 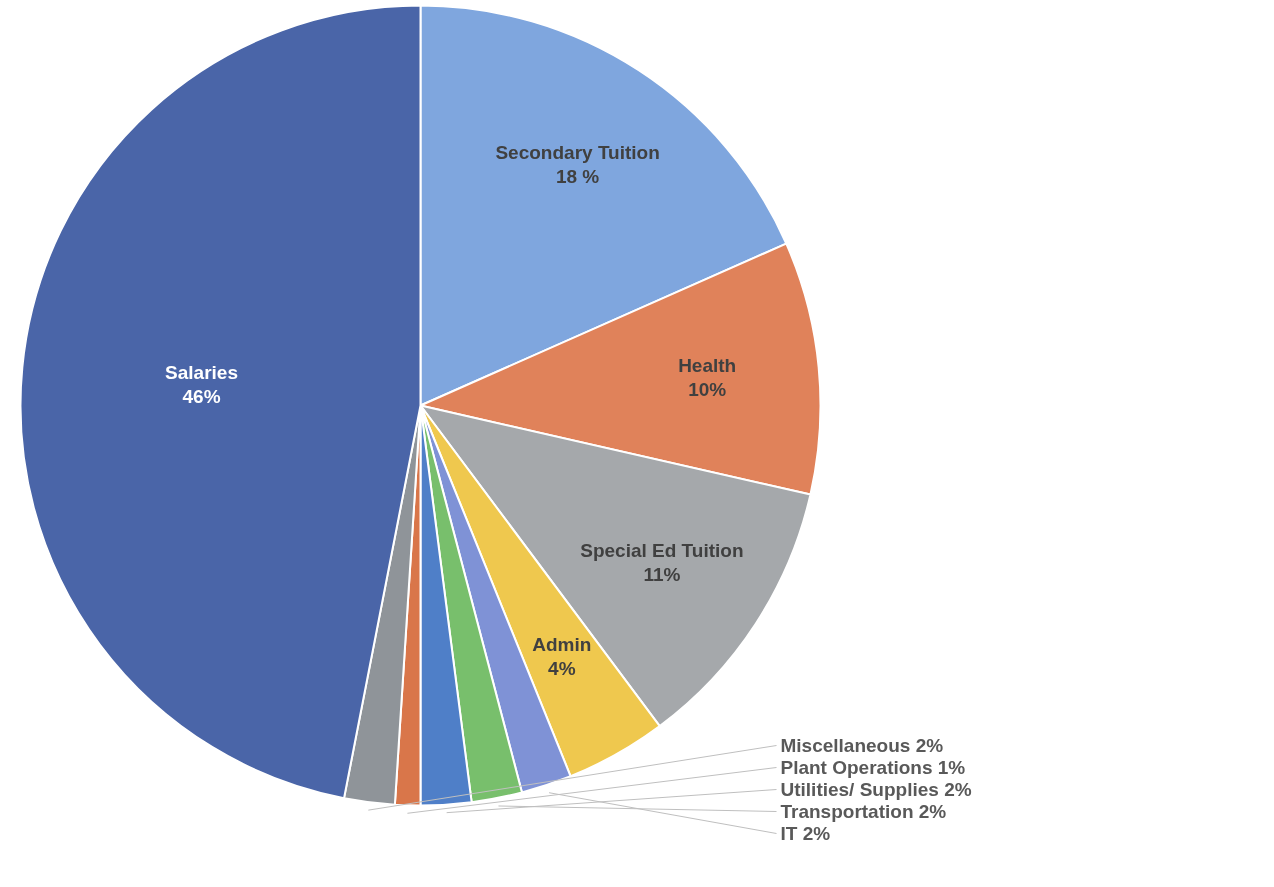 I want to click on slice-label: Miscellaneous 2%, so click(x=862, y=745).